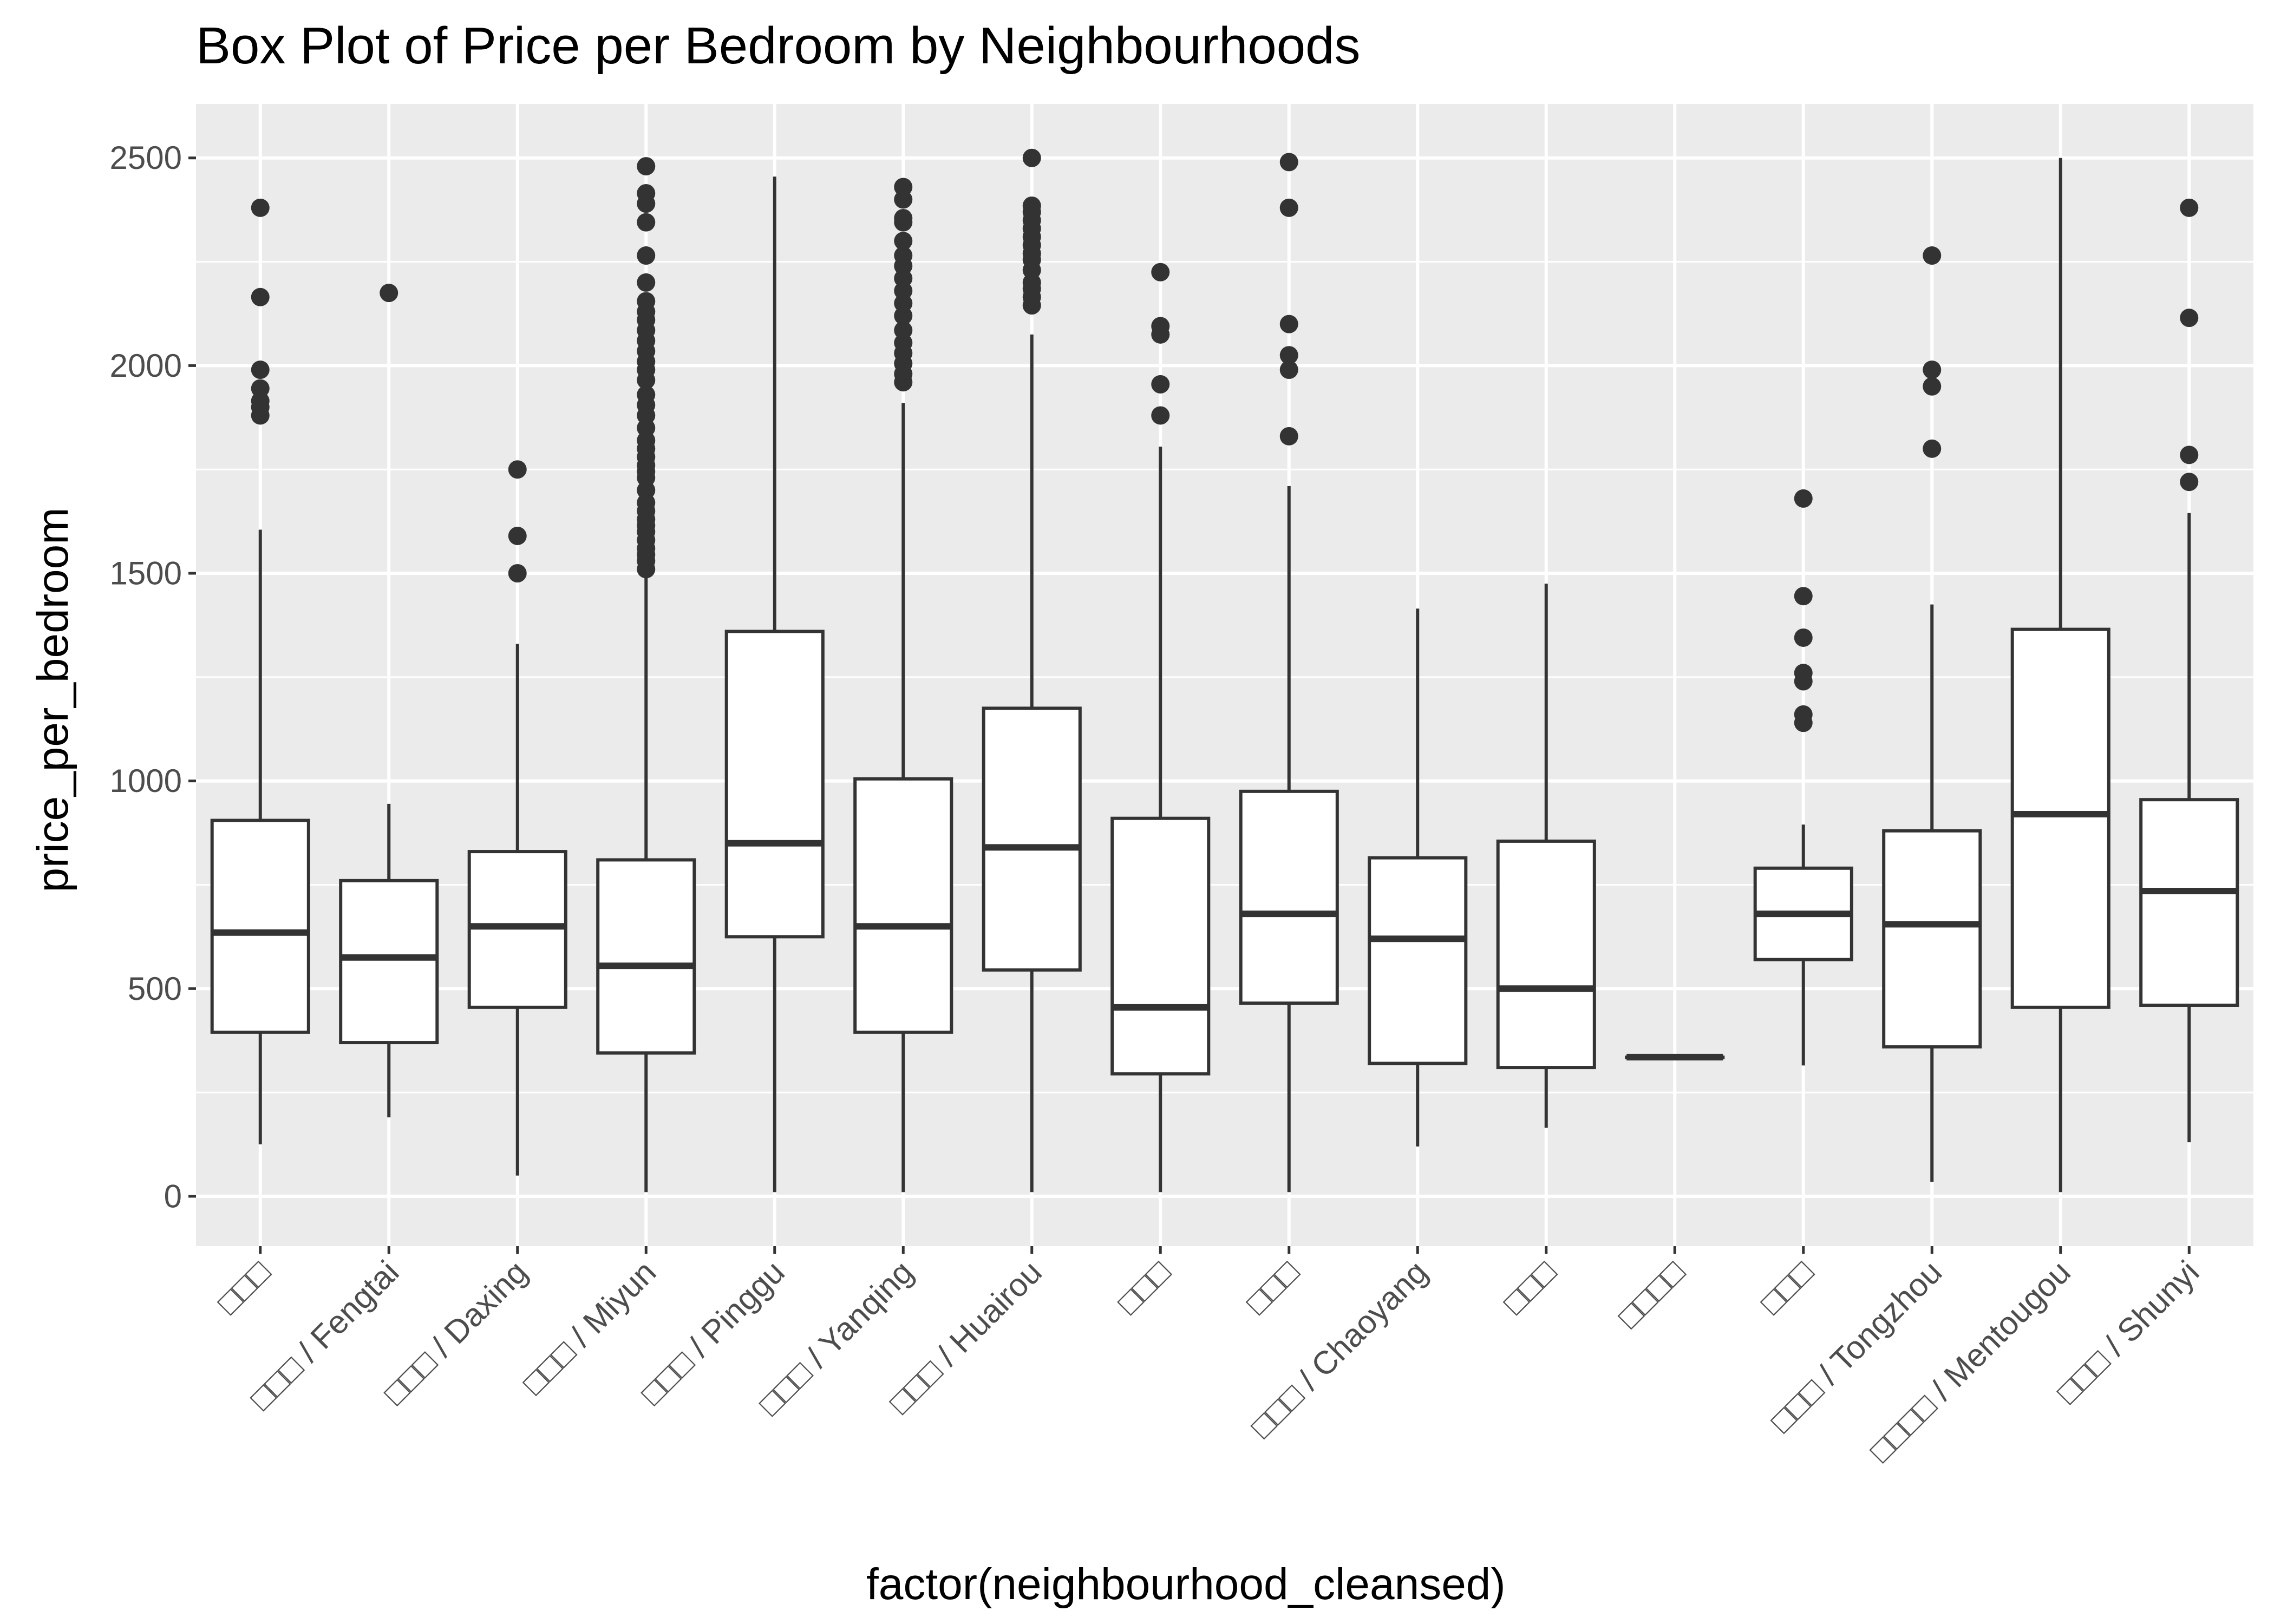 This screenshot has width=2274, height=1624. What do you see at coordinates (1186, 1584) in the screenshot?
I see `x-axis-title: factor(neighbourhood_cleansed)` at bounding box center [1186, 1584].